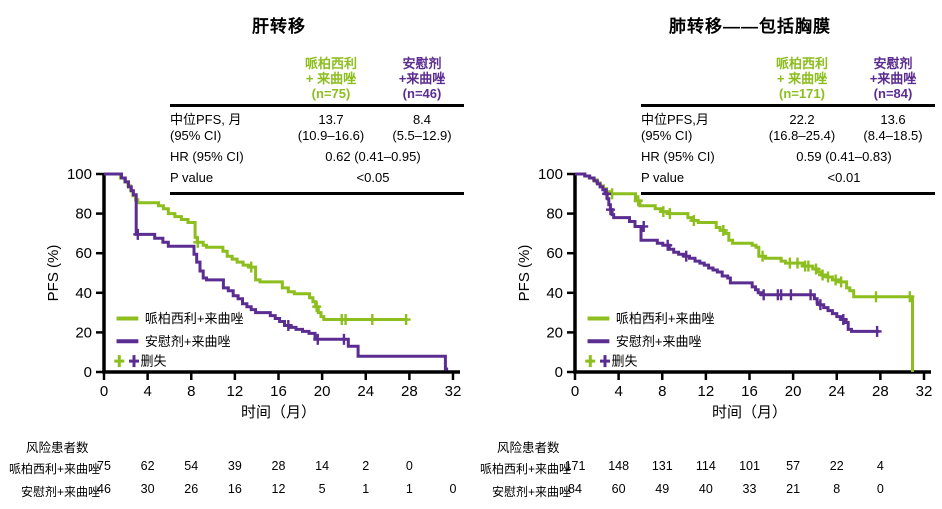  Describe the element at coordinates (279, 26) in the screenshot. I see `panel-title-liver: 肝转移` at that location.